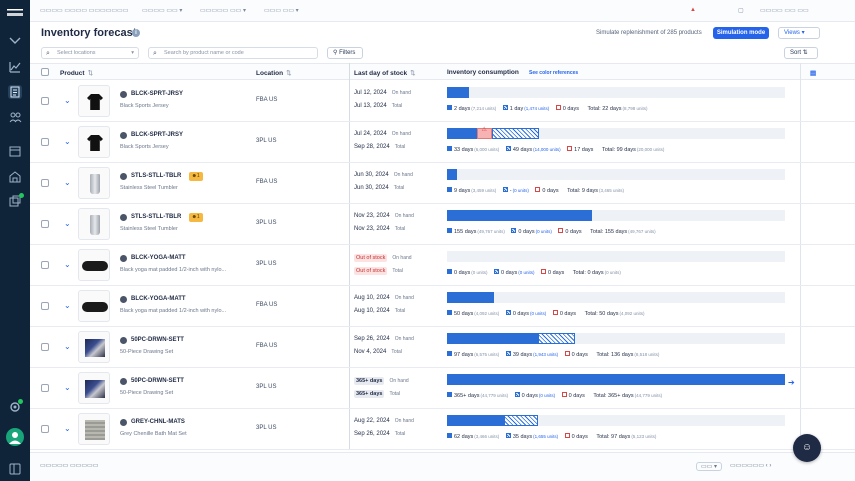  What do you see at coordinates (15, 177) in the screenshot?
I see `warehouse-icon` at bounding box center [15, 177].